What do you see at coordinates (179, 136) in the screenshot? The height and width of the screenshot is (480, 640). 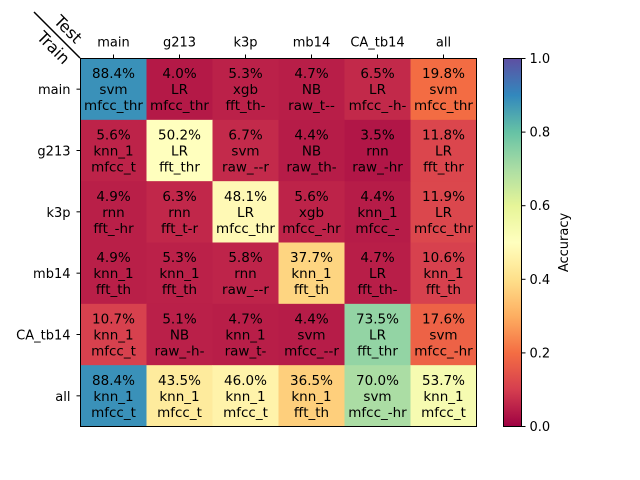 I see `cell-percent: 50.2%` at bounding box center [179, 136].